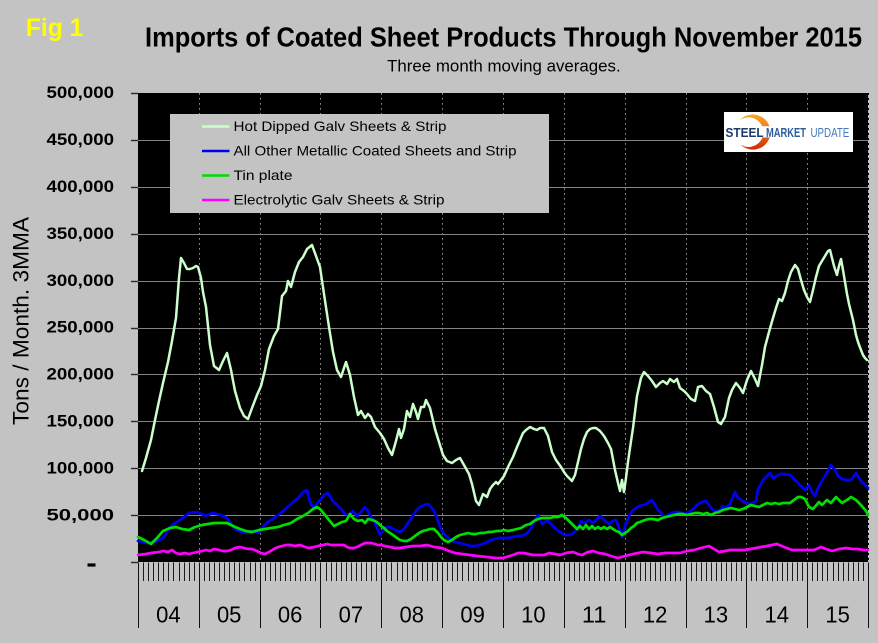  I want to click on svg-text: Tin plate, so click(263, 175).